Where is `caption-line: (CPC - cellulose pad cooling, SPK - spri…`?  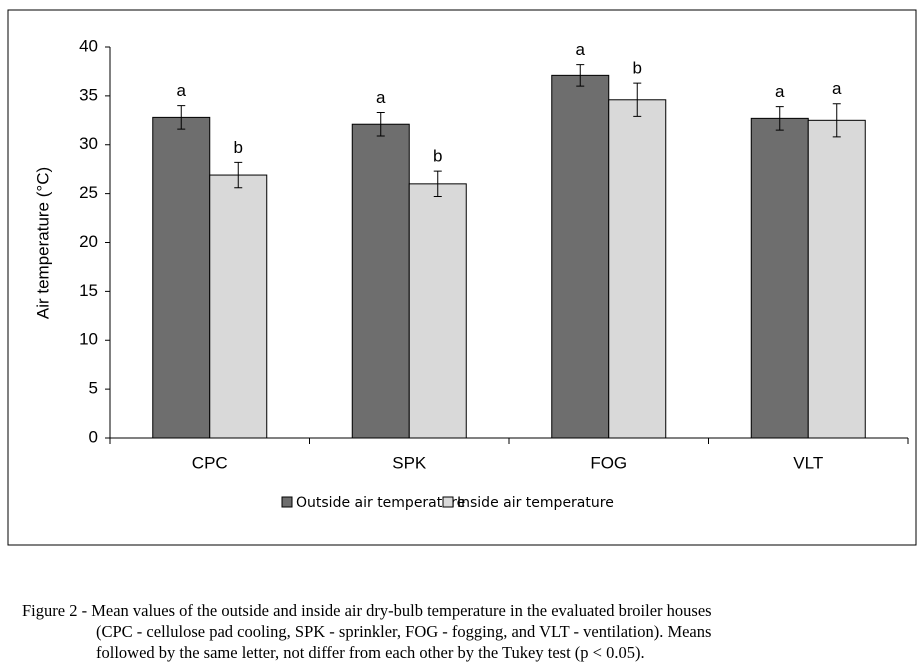 caption-line: (CPC - cellulose pad cooling, SPK - spri… is located at coordinates (404, 631).